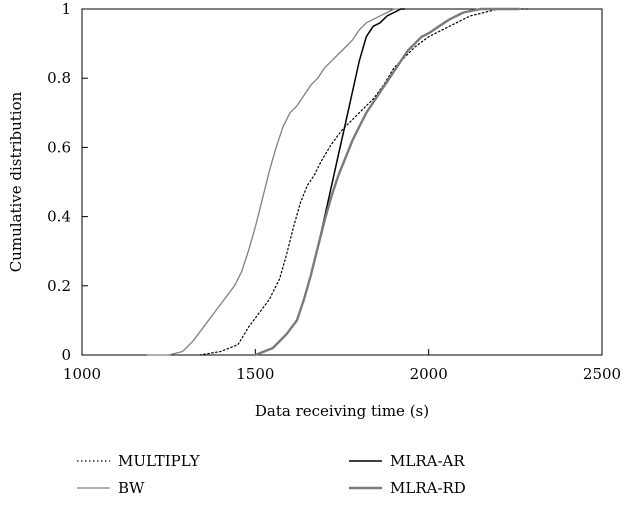 This screenshot has width=624, height=506. What do you see at coordinates (59, 147) in the screenshot?
I see `y-tick-label: 0.6` at bounding box center [59, 147].